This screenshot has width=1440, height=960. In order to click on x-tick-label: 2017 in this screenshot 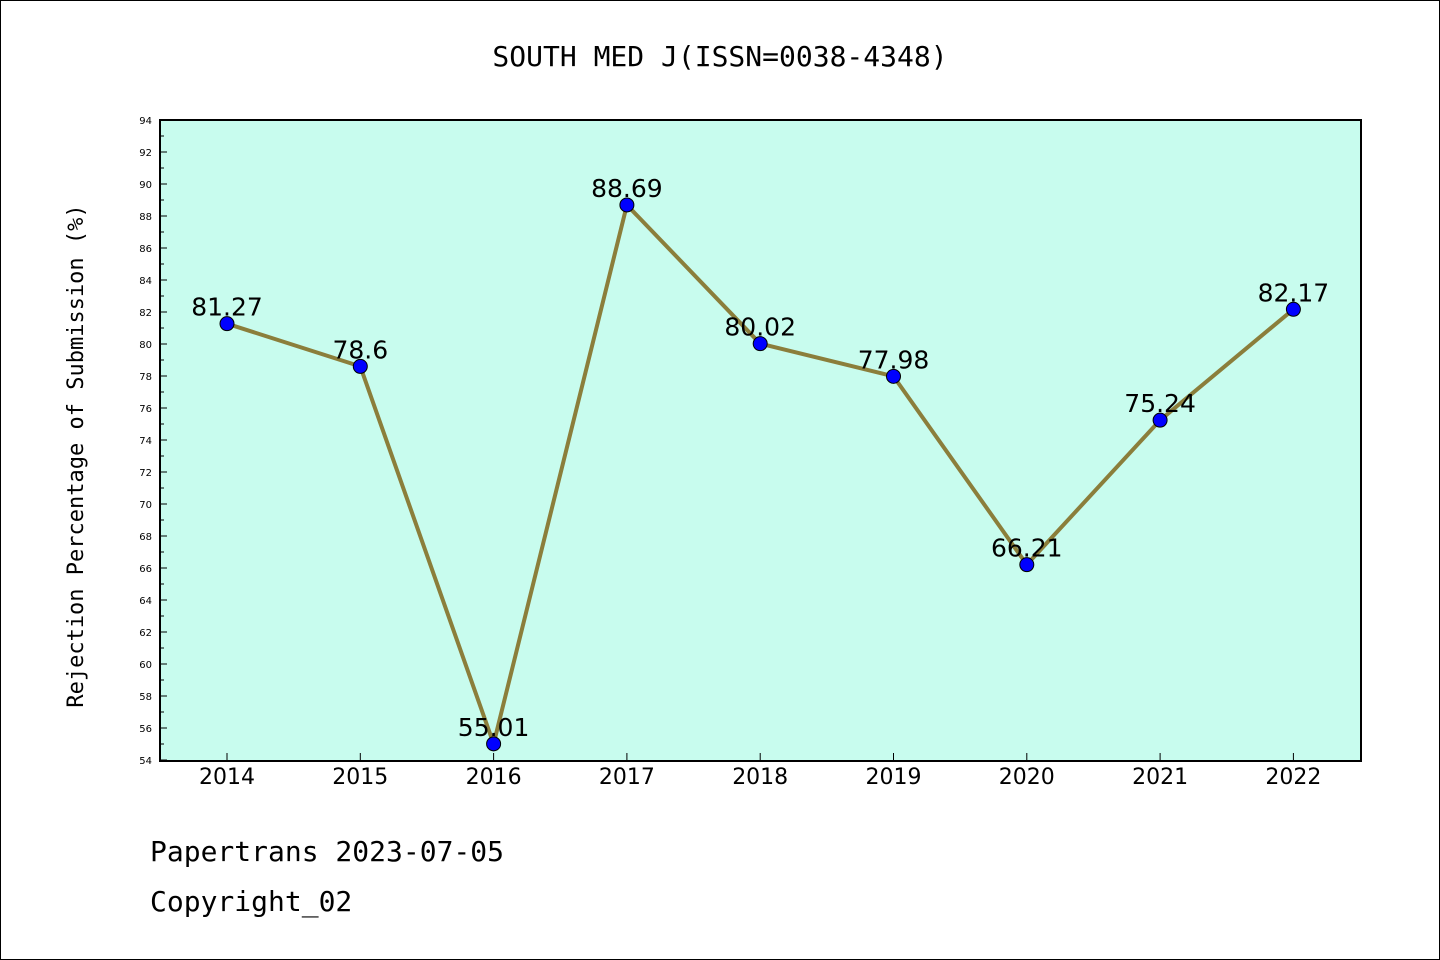, I will do `click(627, 777)`.